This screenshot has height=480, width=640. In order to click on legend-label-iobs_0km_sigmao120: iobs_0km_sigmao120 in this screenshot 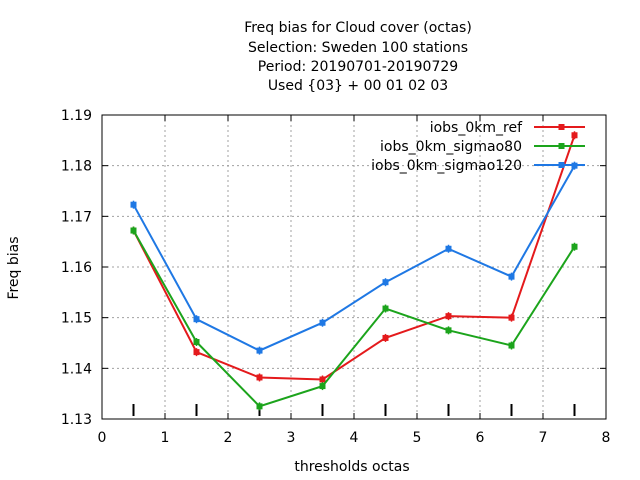, I will do `click(446, 166)`.